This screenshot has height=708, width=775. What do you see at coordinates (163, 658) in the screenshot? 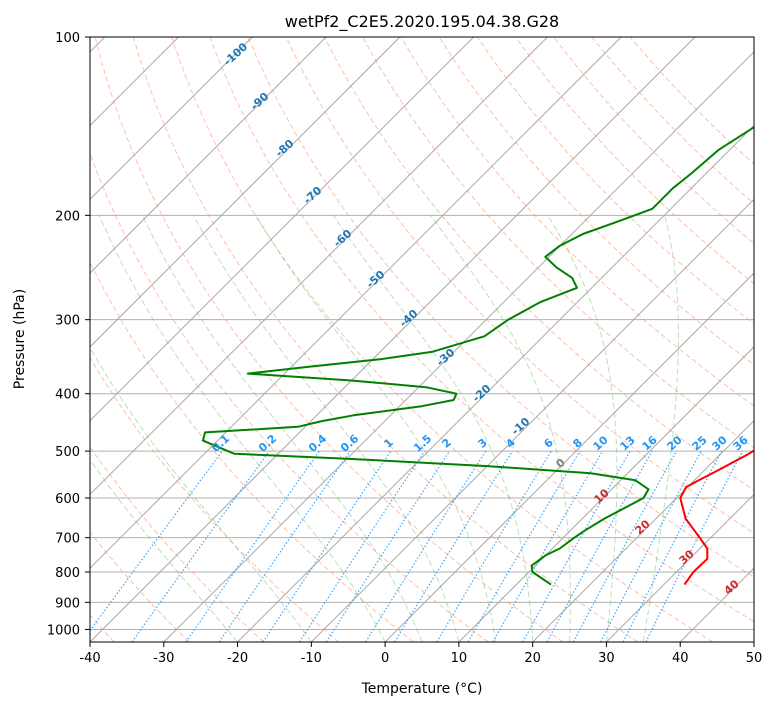
I see `x-tick-label: -30` at bounding box center [163, 658].